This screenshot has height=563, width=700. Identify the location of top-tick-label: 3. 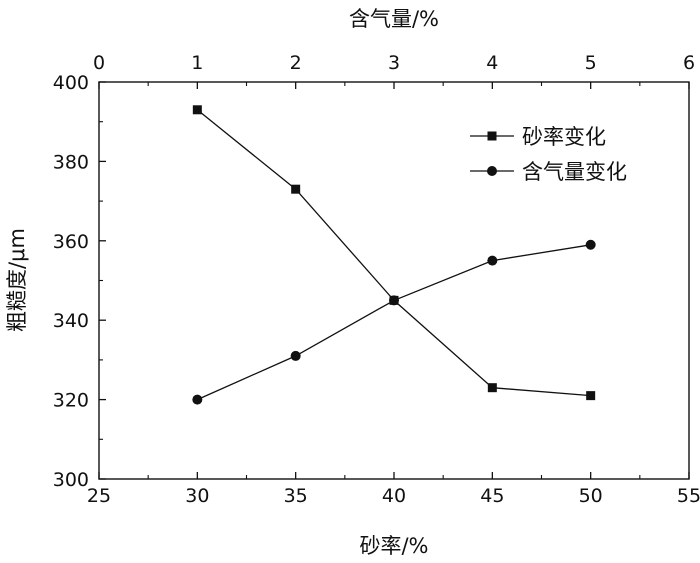
(394, 63).